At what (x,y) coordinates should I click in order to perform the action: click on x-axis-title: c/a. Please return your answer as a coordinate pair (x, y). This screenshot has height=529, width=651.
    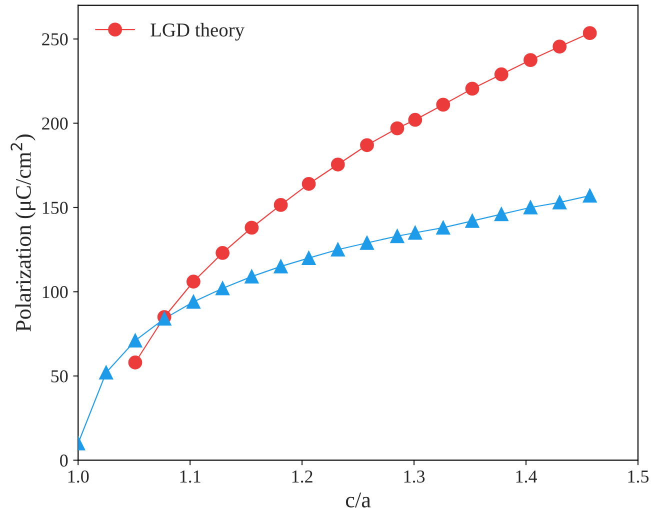
    Looking at the image, I should click on (358, 500).